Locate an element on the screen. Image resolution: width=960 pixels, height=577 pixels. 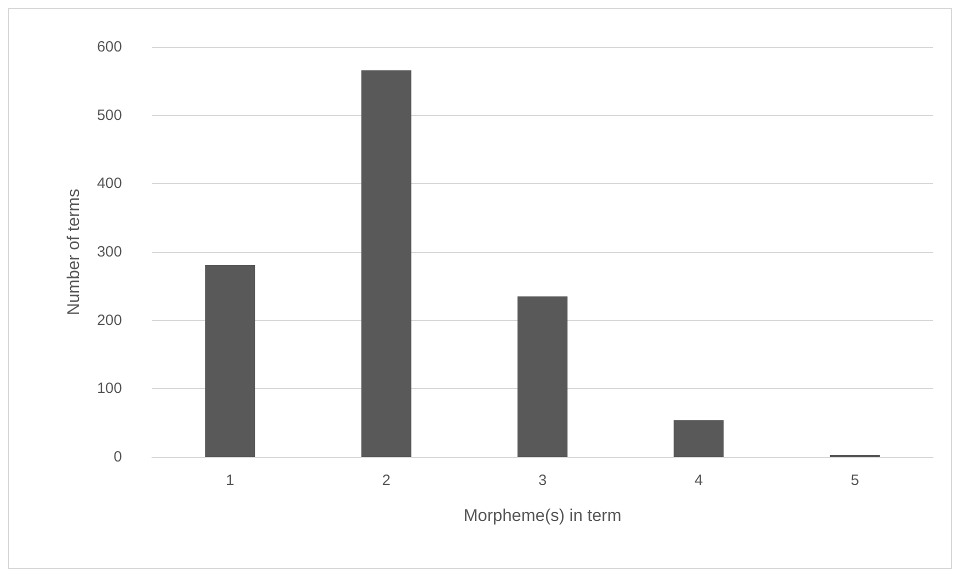
y-axis-title: Number of terms is located at coordinates (73, 252).